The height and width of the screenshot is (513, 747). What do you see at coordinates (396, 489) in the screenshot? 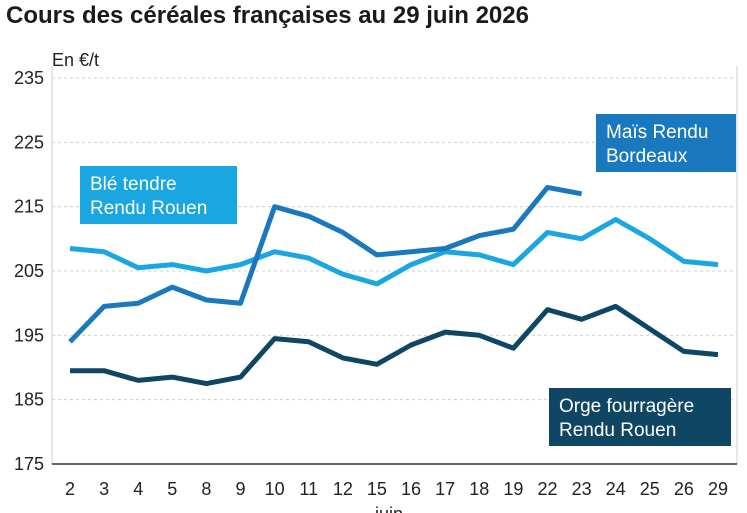
I see `x-axis-ticks: 2 3 4 5 8 9 10 11 12 15 16 17 18 19 22 23 24 25 26 29` at bounding box center [396, 489].